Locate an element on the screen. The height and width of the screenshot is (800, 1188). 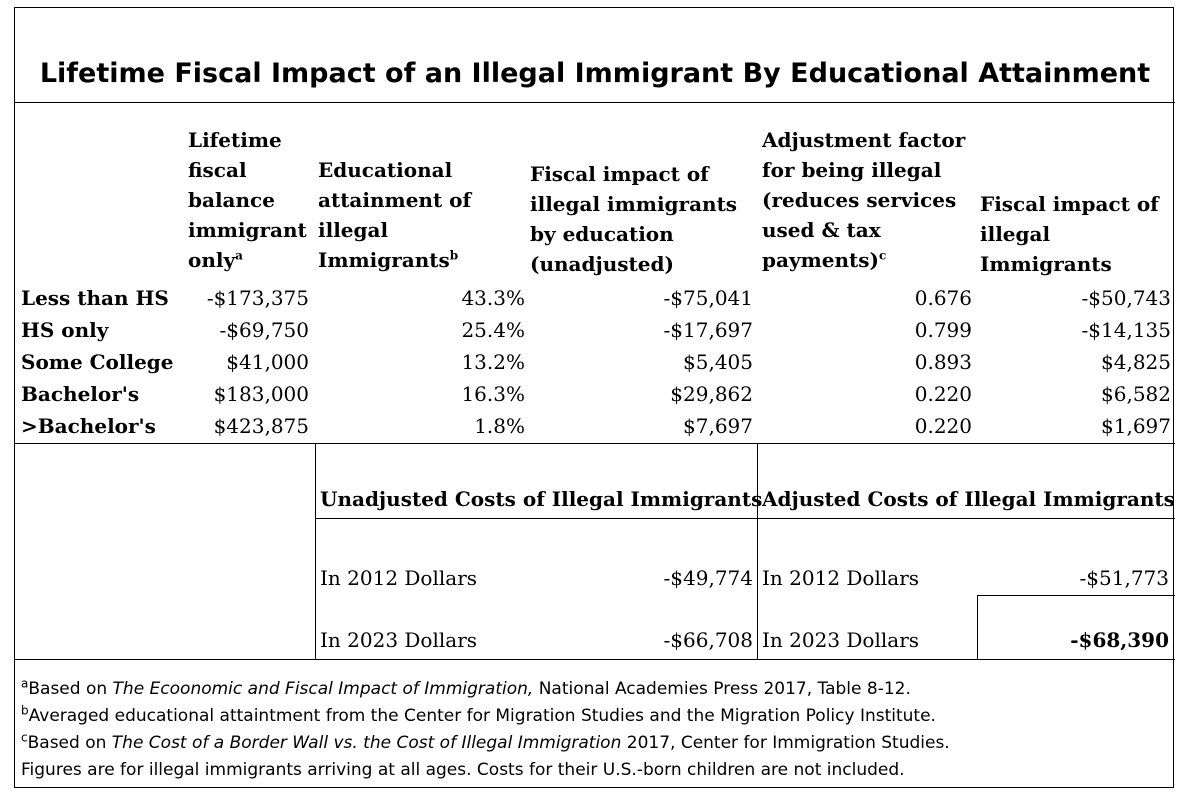
adjusted-impact-value: $1,697 is located at coordinates (1136, 426).